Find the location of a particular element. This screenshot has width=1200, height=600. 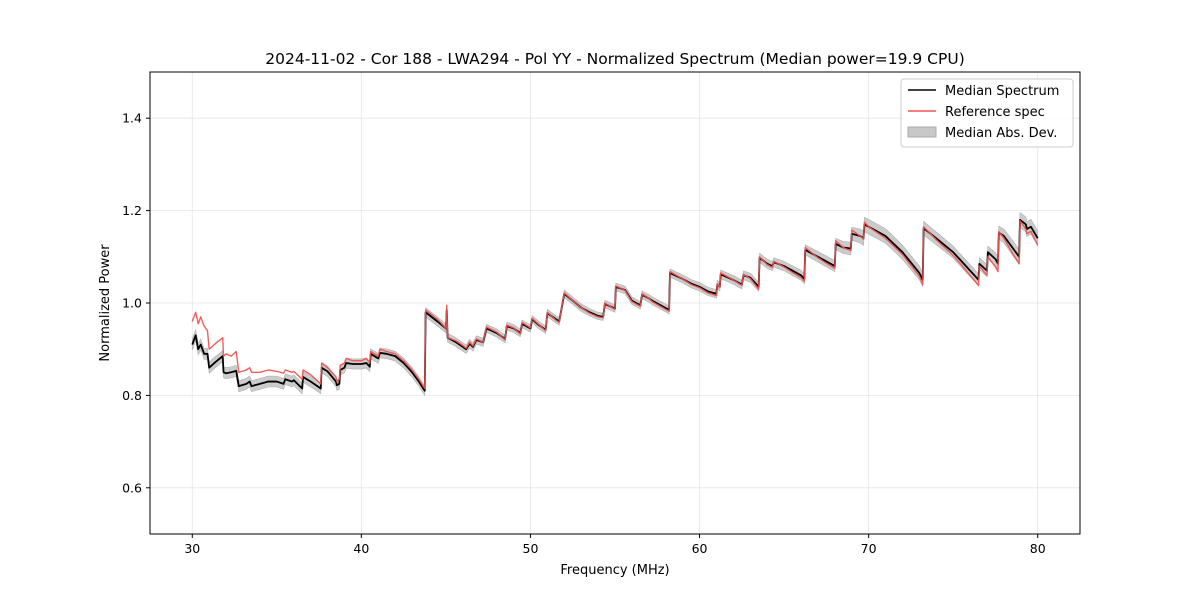

legend-label-median: Median Spectrum is located at coordinates (1002, 91).